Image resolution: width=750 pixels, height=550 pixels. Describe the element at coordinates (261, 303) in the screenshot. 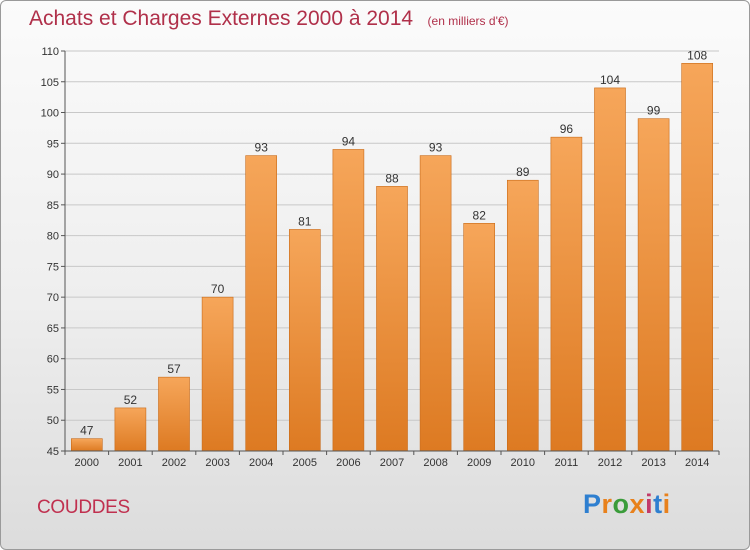

I see `bar-2004` at that location.